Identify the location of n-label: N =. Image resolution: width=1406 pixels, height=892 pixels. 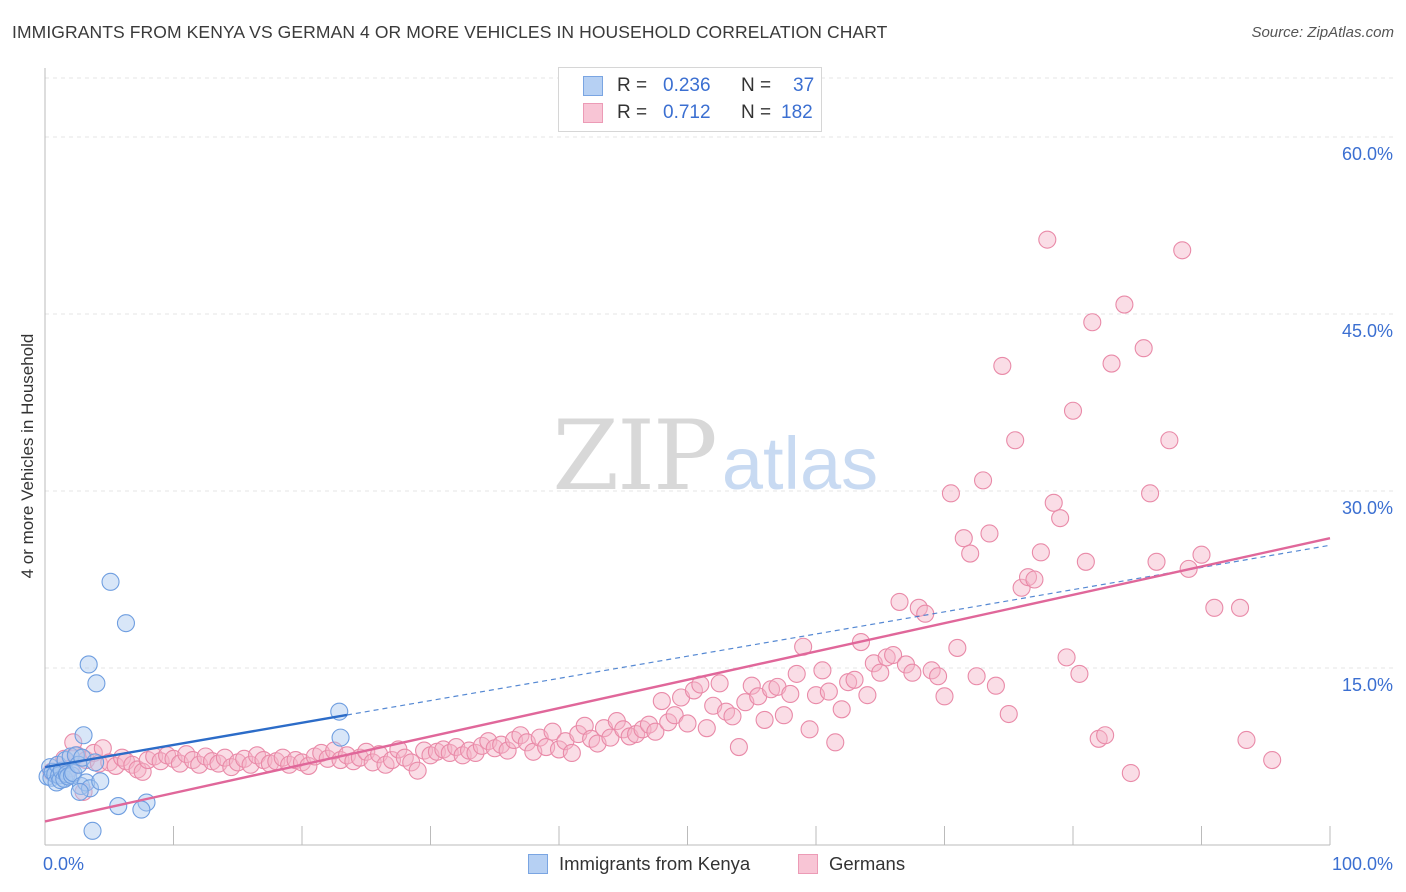
(756, 85).